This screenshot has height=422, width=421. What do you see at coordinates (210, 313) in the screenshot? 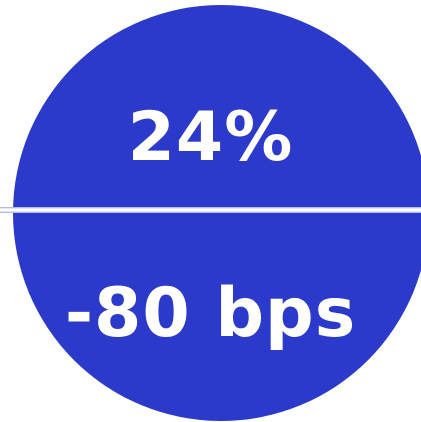
I see `bottom-value: -80 bps` at bounding box center [210, 313].